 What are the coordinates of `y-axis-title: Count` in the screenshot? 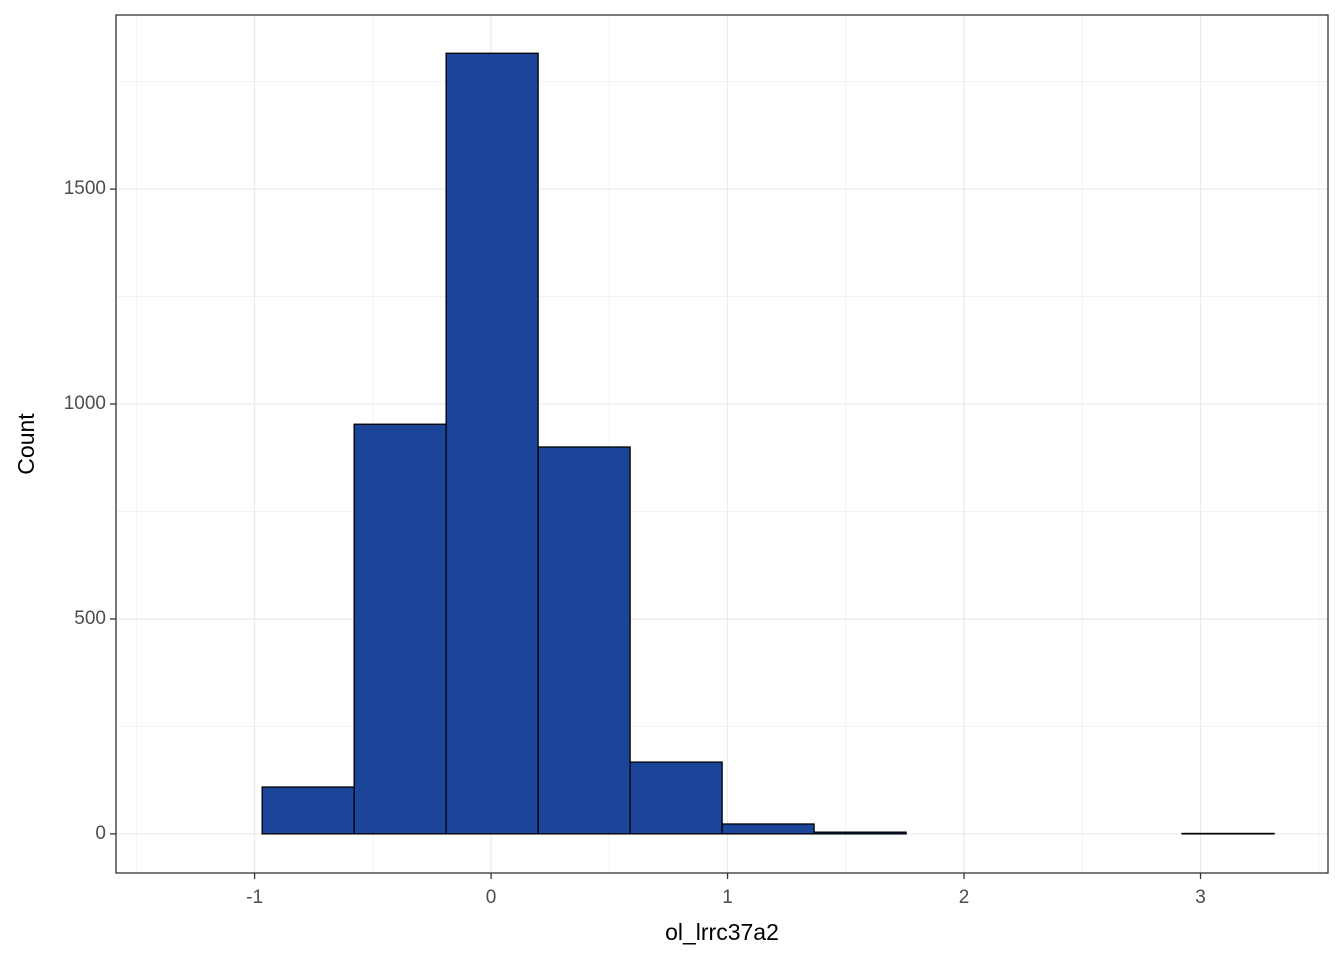 It's located at (26, 444).